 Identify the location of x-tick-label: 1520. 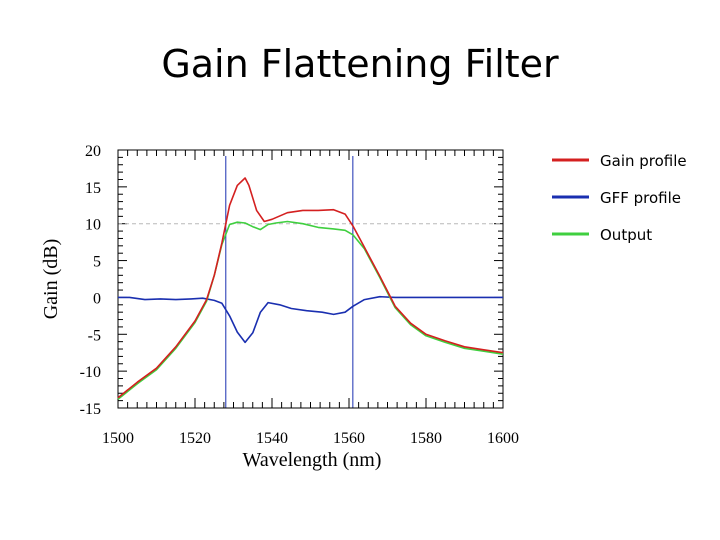
(195, 438).